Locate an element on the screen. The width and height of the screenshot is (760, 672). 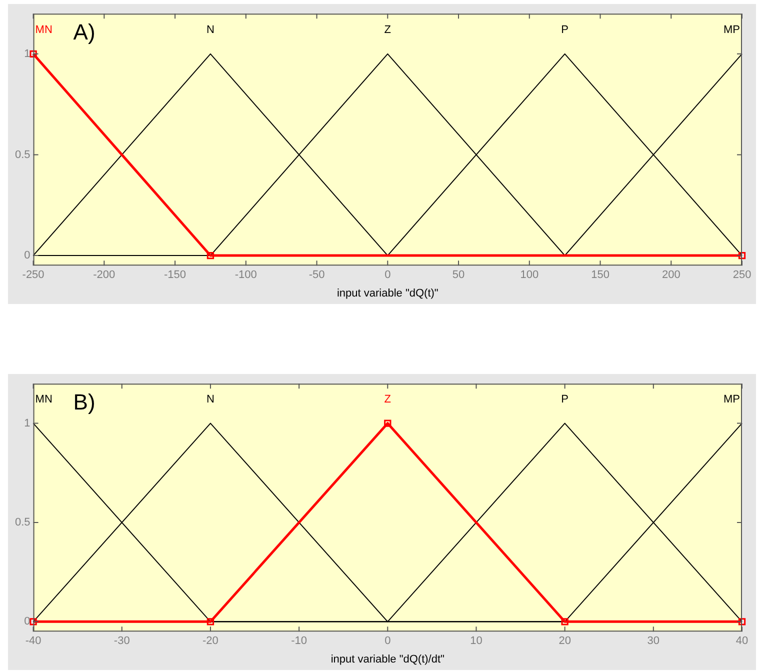
x-tick-label: -10 is located at coordinates (299, 641).